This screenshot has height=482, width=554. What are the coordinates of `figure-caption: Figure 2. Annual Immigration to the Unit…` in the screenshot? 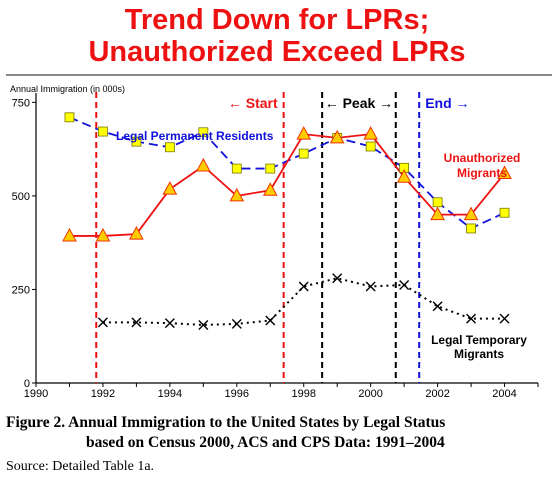 It's located at (278, 433).